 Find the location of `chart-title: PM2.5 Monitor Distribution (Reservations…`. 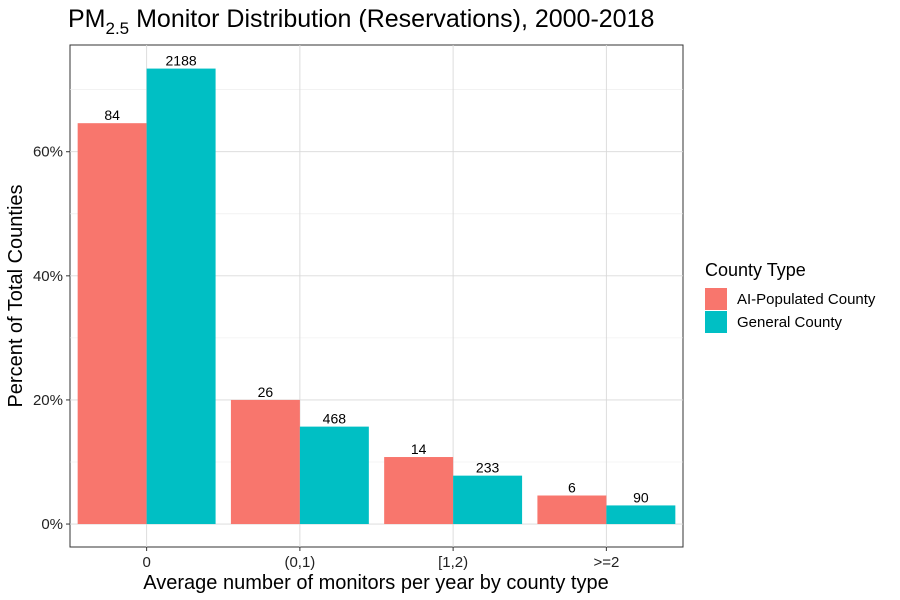

chart-title: PM2.5 Monitor Distribution (Reservations… is located at coordinates (361, 21).